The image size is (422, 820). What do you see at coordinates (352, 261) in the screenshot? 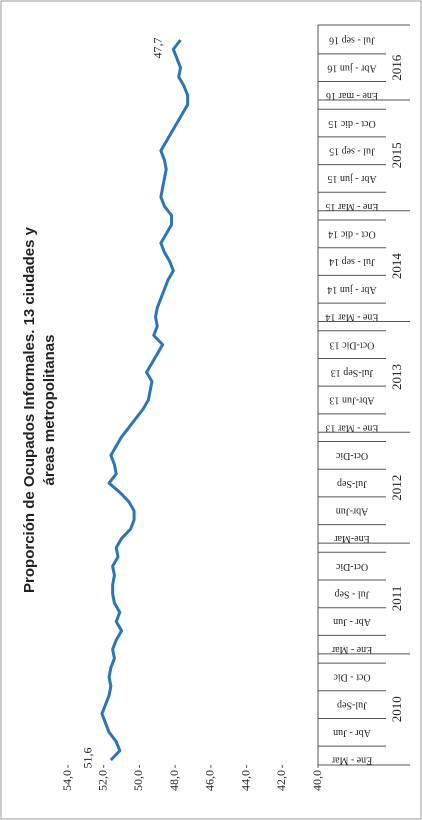
I see `x-tick-label: Jul - sep 14` at bounding box center [352, 261].